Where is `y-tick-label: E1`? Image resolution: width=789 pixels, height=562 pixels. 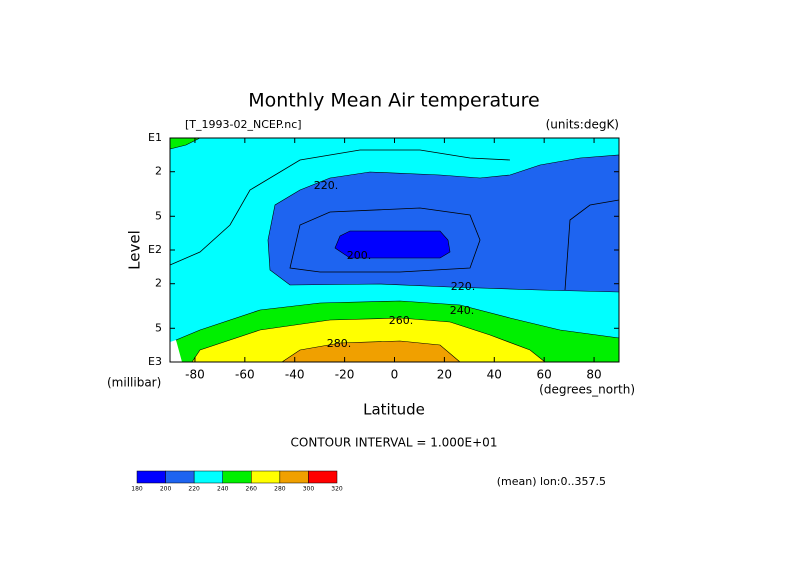 y-tick-label: E1 is located at coordinates (155, 137).